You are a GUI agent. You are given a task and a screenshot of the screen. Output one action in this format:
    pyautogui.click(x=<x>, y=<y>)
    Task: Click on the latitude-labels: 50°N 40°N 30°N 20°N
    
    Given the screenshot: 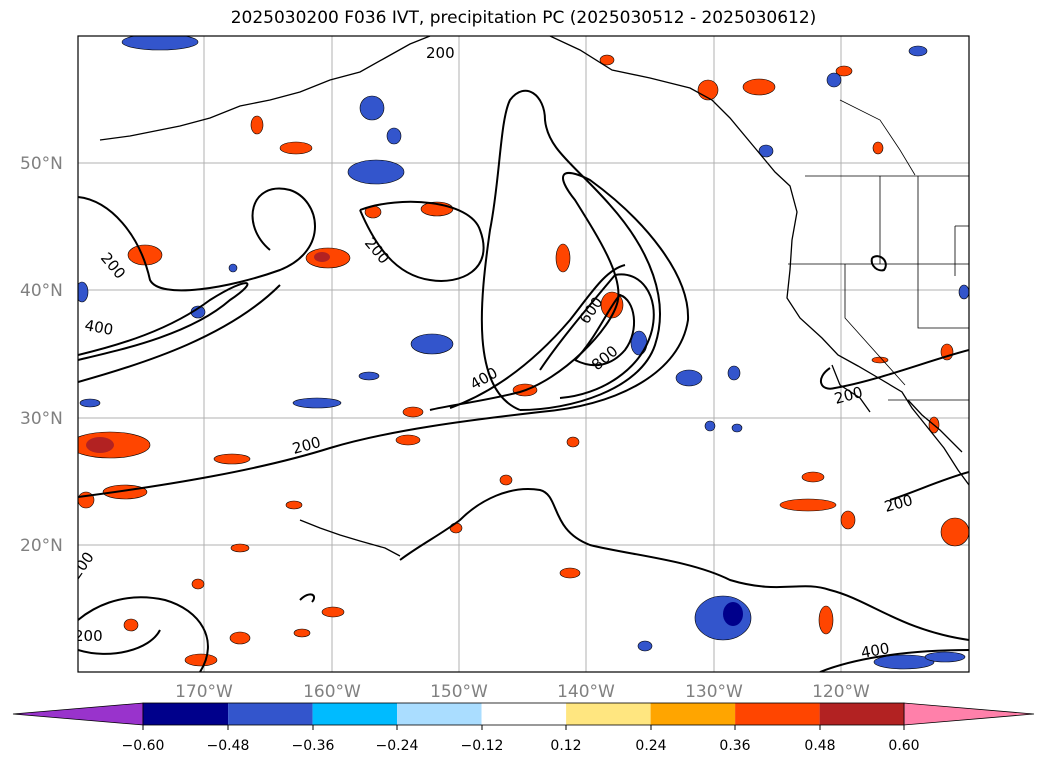 What is the action you would take?
    pyautogui.click(x=41, y=355)
    